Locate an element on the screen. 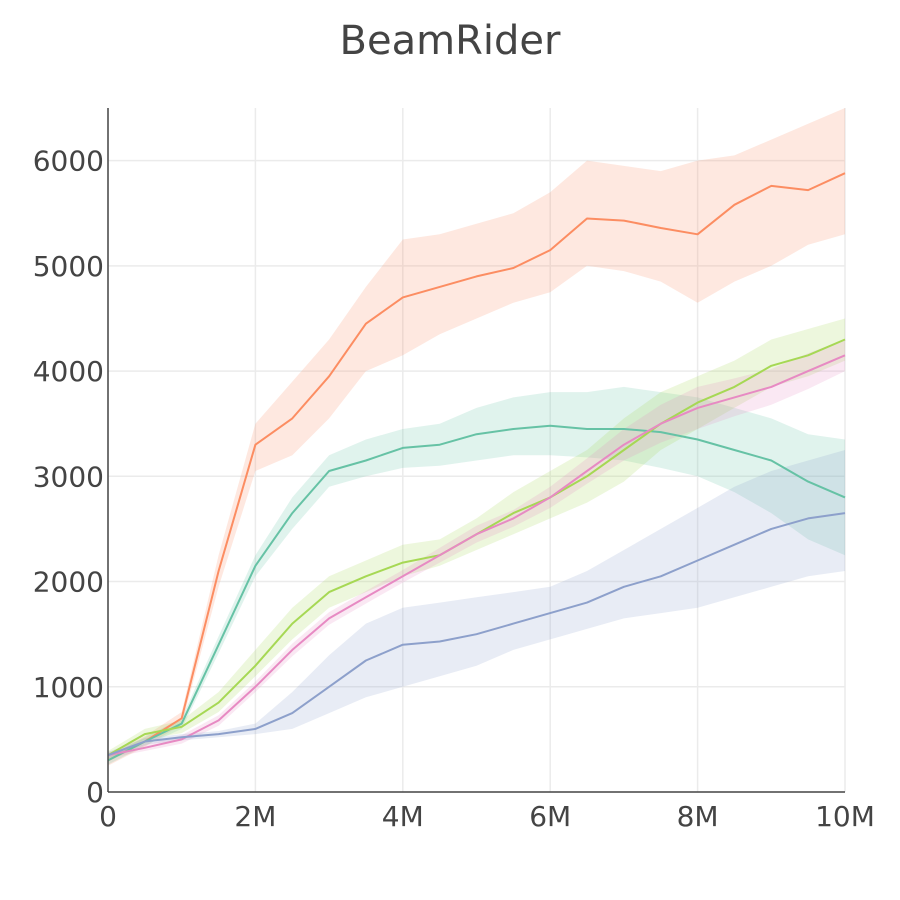  x-tick-label-0: 0 is located at coordinates (108, 816).